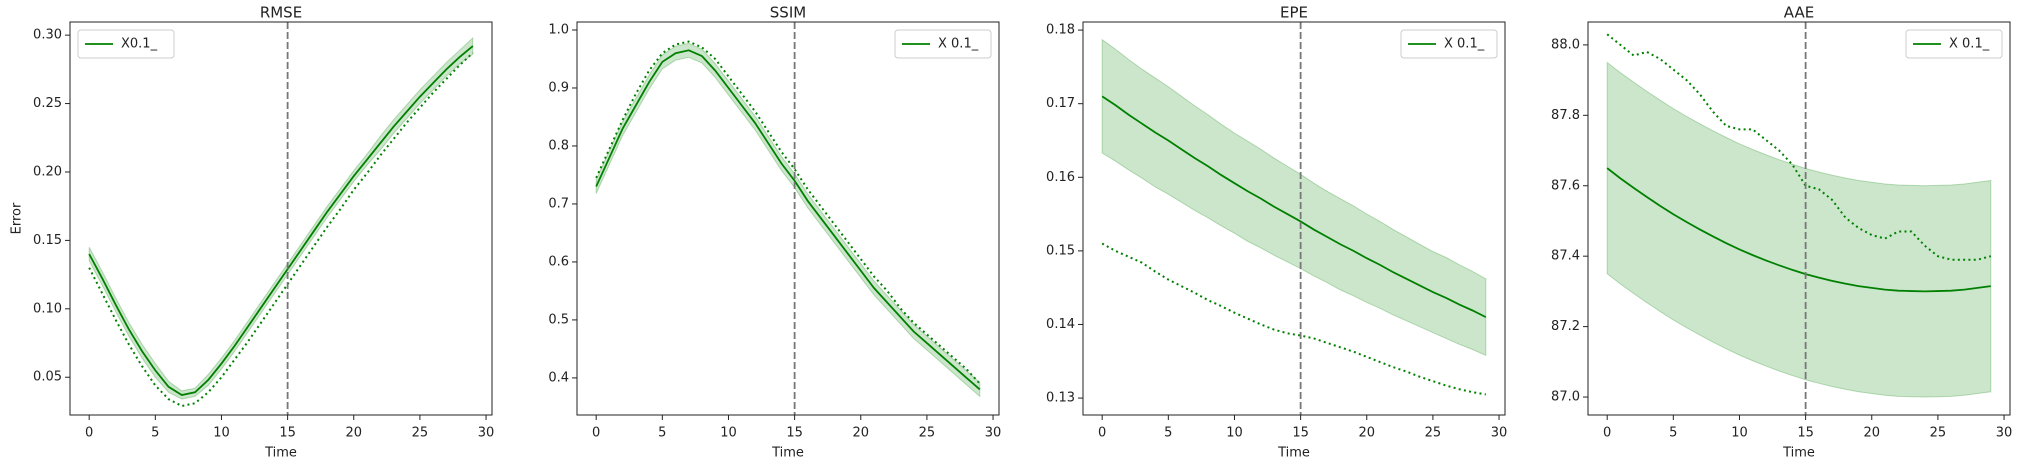 Image resolution: width=2020 pixels, height=468 pixels. I want to click on y-tick-label: 87.0, so click(1565, 397).